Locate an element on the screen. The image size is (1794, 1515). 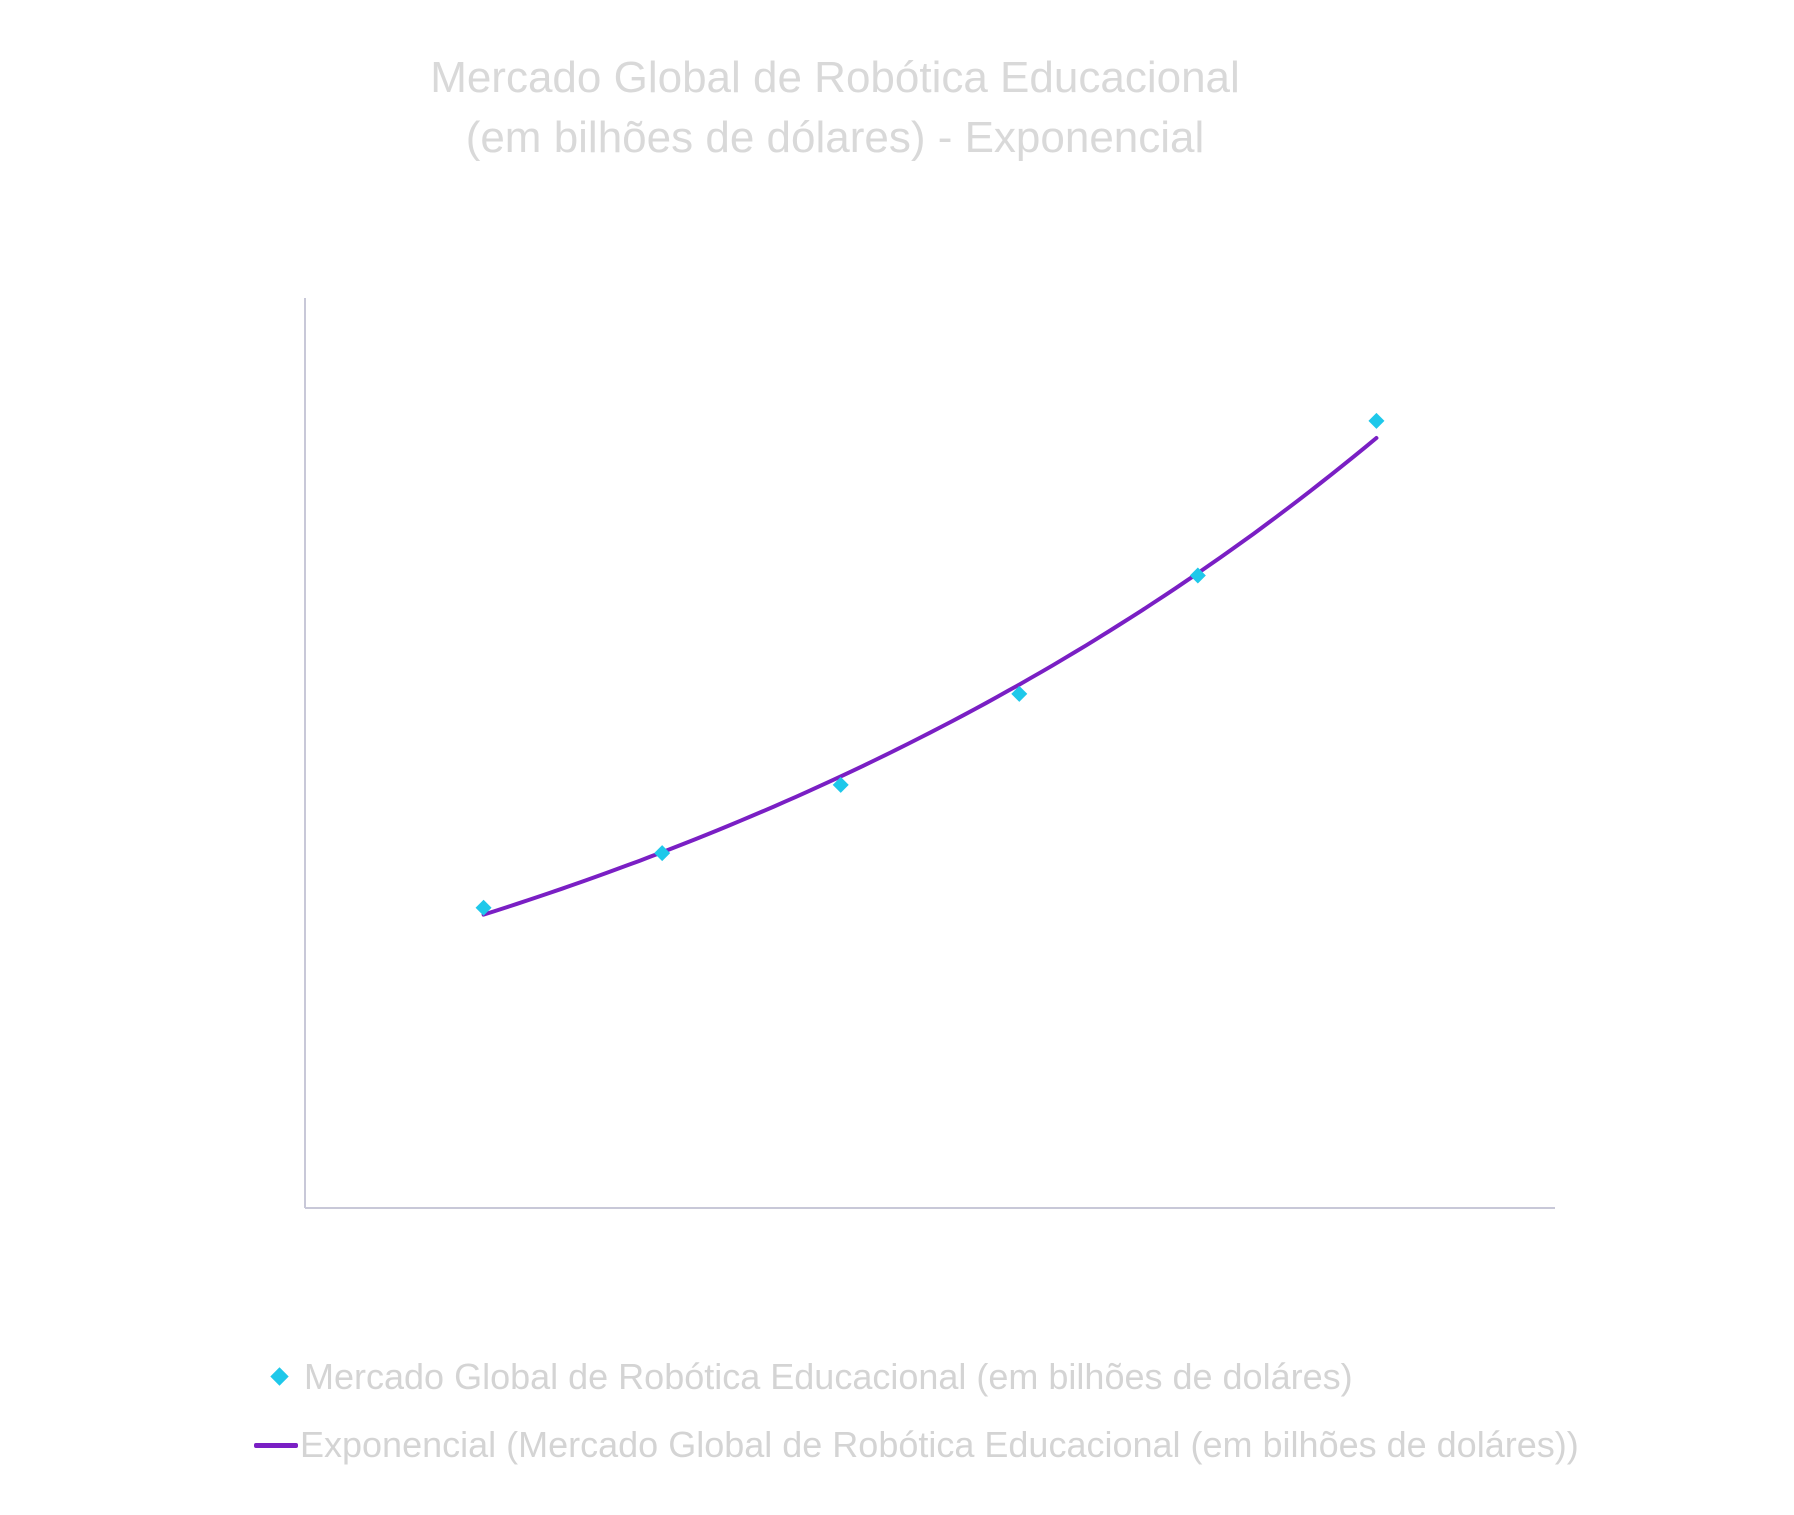
legend-diamond-marker is located at coordinates (277, 1377).